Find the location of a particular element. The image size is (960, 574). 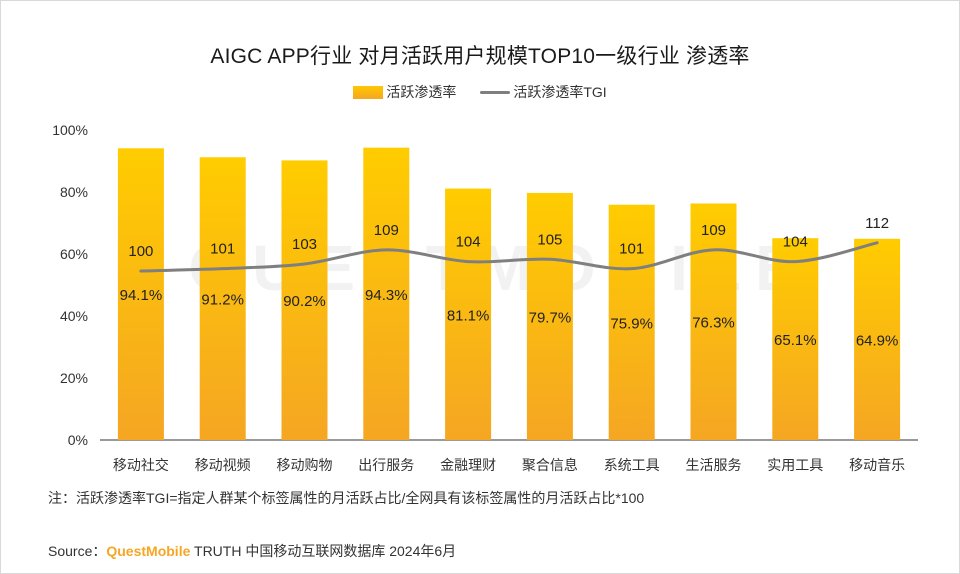

legend-line-label: 活跃渗透率TGI is located at coordinates (560, 92).